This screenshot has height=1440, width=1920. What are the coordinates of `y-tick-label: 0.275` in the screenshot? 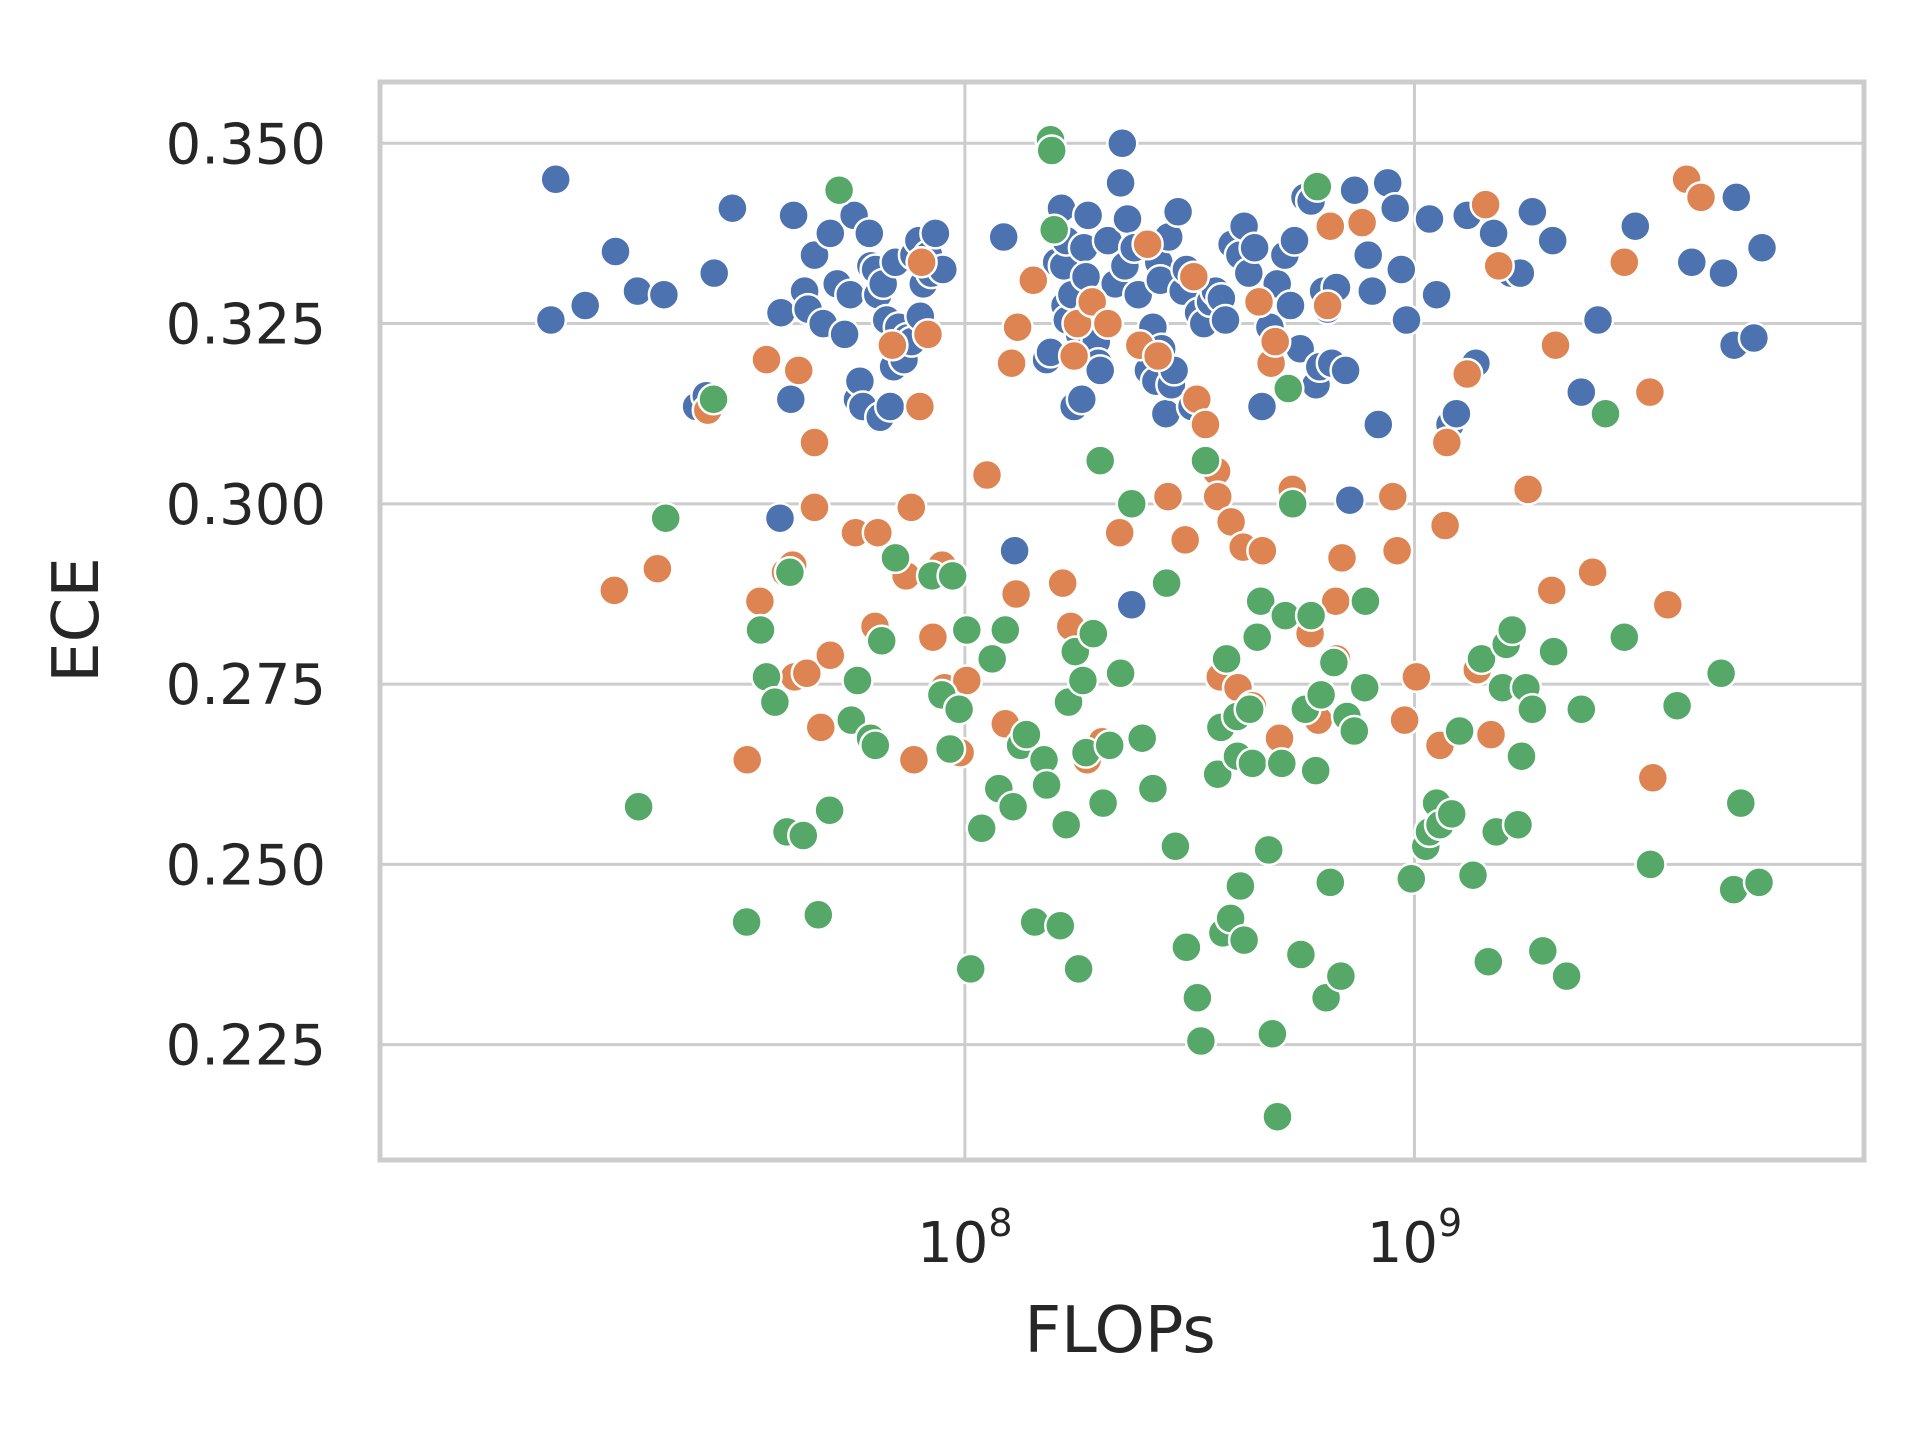 It's located at (246, 685).